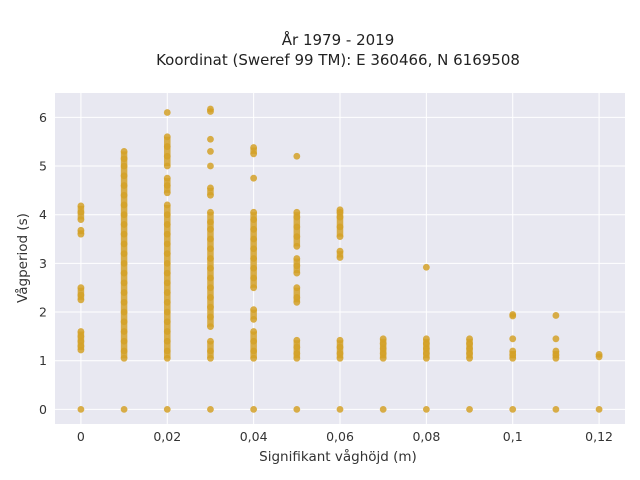  What do you see at coordinates (43, 117) in the screenshot?
I see `y-tick-label: 6` at bounding box center [43, 117].